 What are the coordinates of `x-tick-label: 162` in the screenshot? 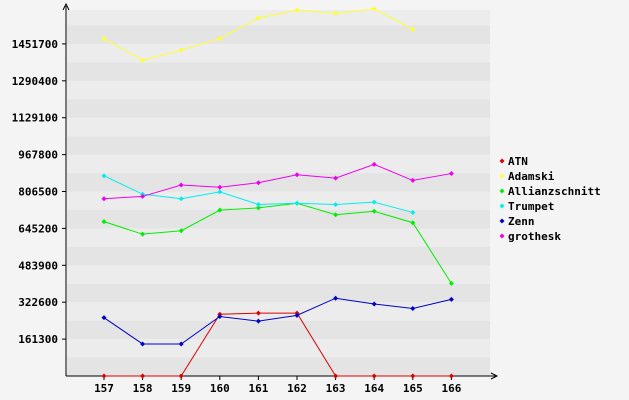 It's located at (297, 388).